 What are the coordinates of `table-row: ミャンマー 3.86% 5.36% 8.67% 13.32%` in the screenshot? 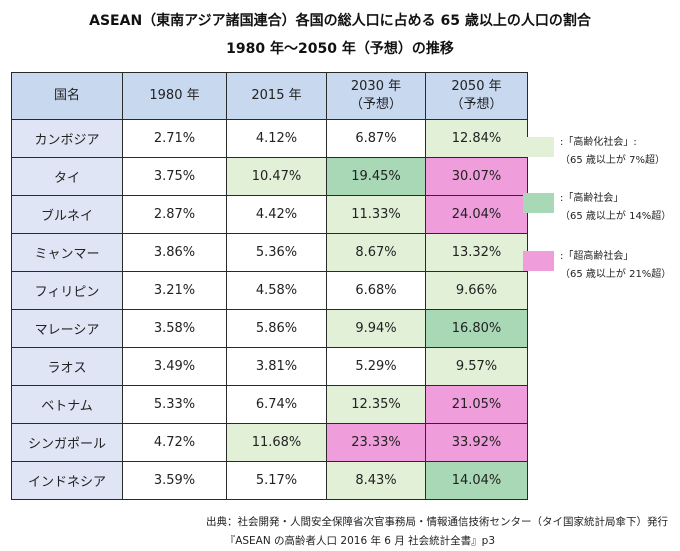 It's located at (269, 252).